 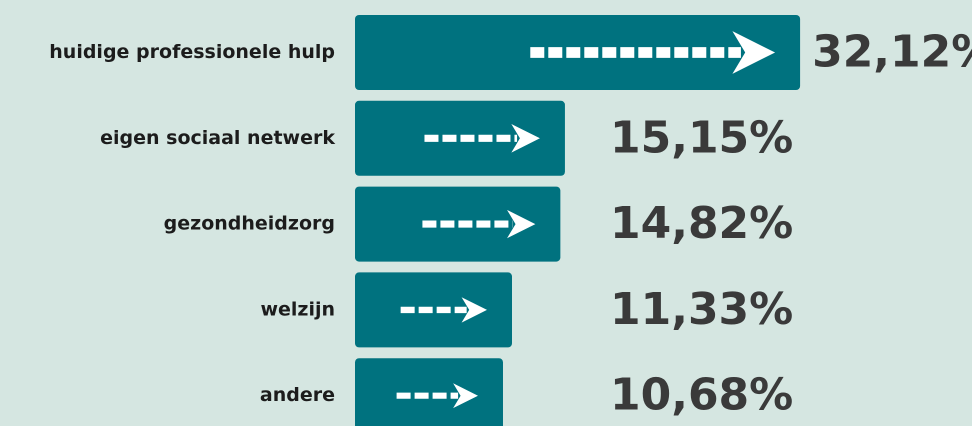 I want to click on value-label: 11,33%, so click(x=701, y=309).